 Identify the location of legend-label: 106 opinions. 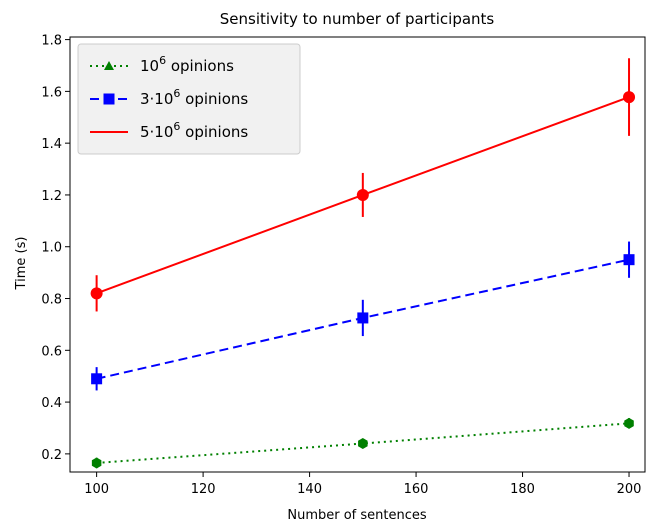
(187, 64).